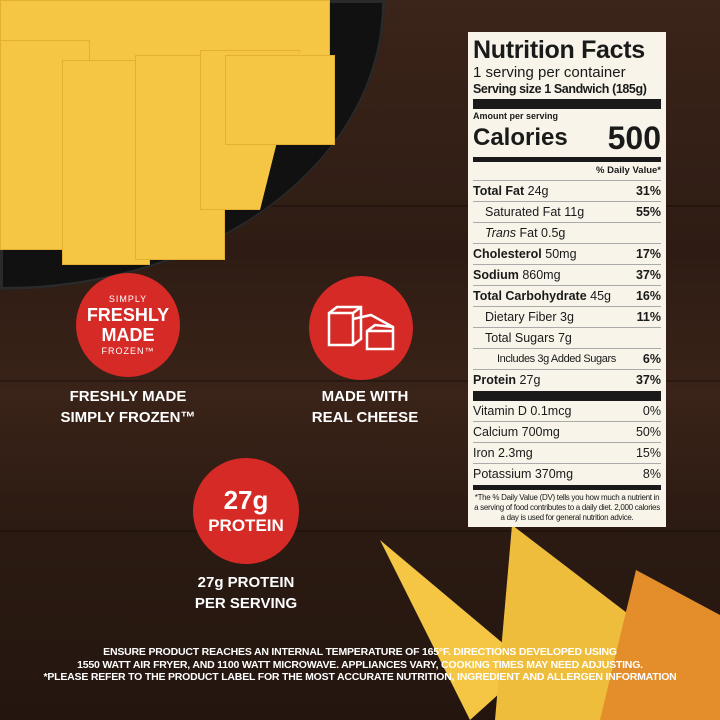 The image size is (720, 720). Describe the element at coordinates (128, 407) in the screenshot. I see `freshly-made-caption: FRESHLY MADE SIMPLY FROZEN™` at that location.